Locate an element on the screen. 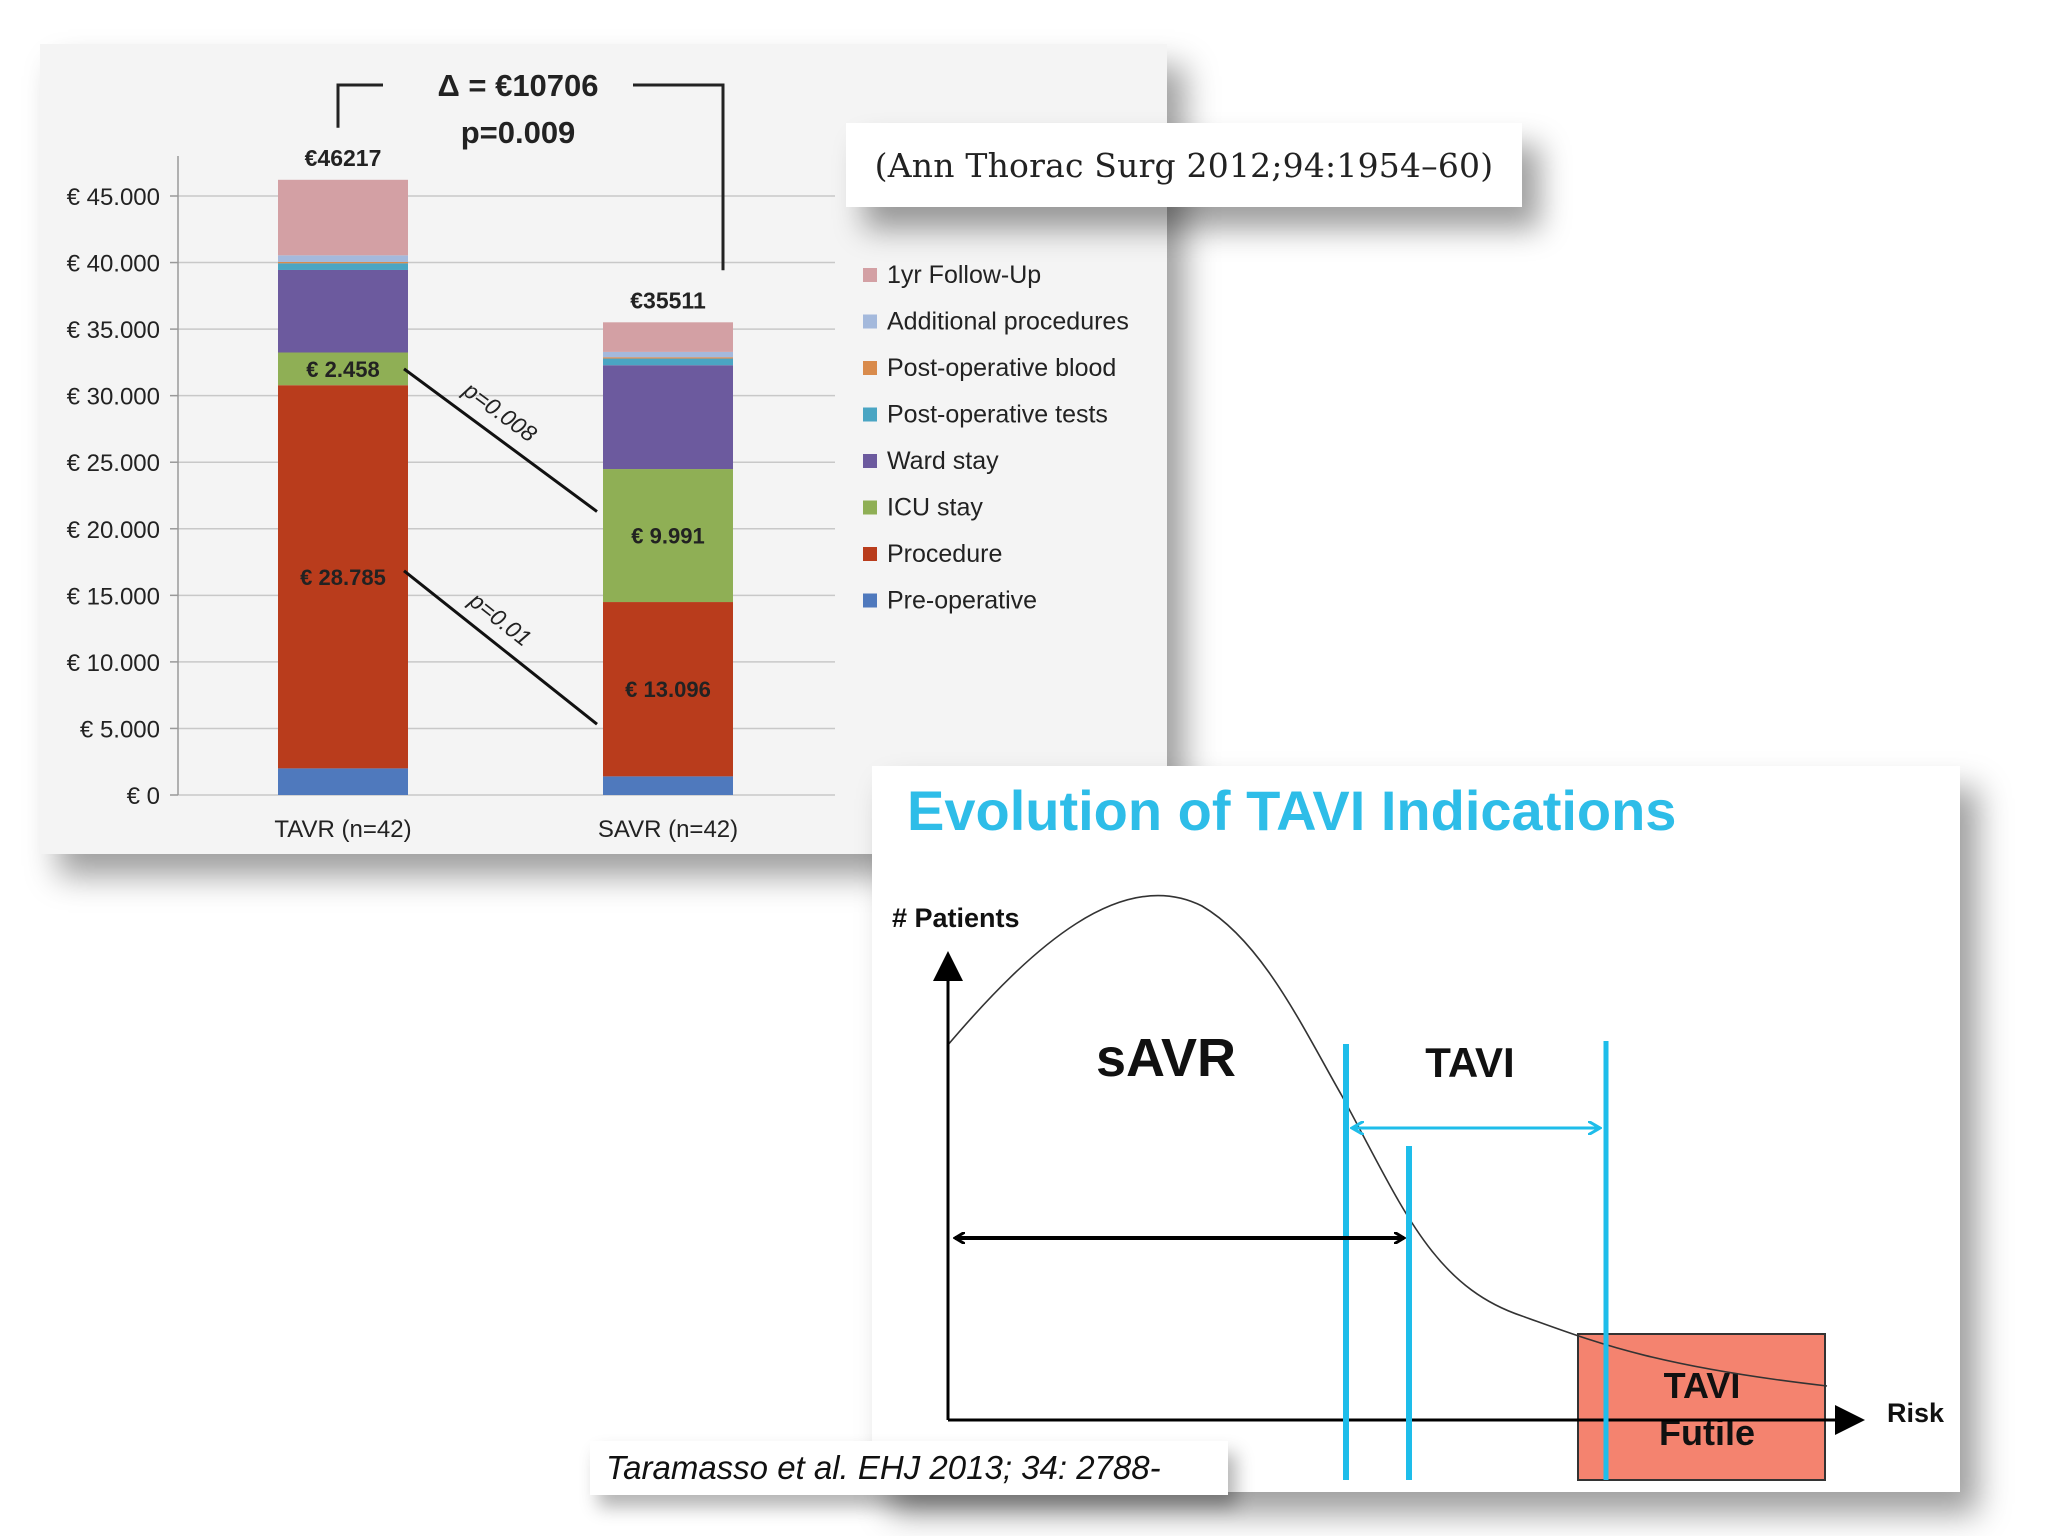 The image size is (2048, 1536). bar-value-label: € 9.991 is located at coordinates (667, 536).